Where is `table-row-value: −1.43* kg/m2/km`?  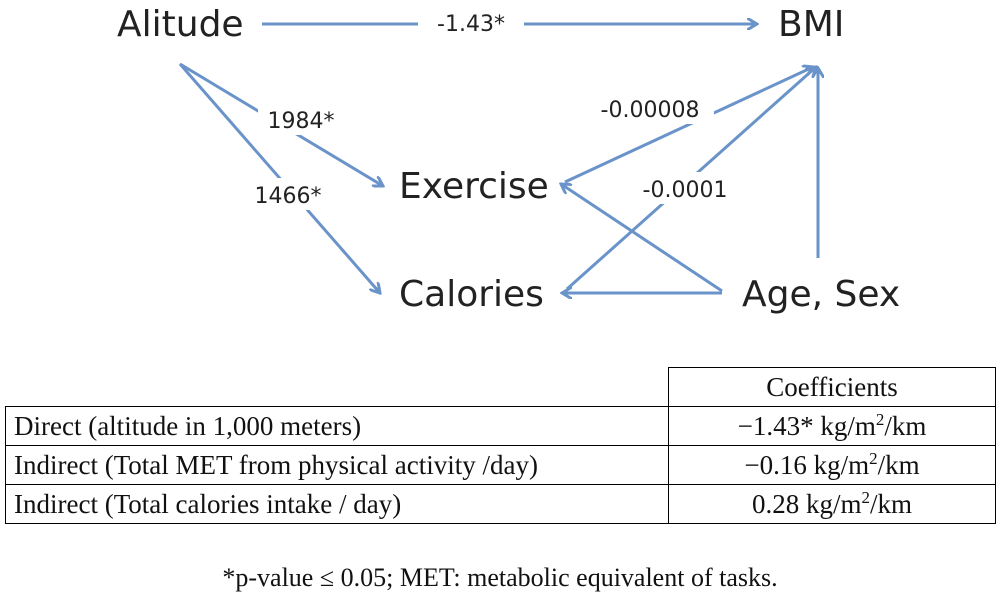 table-row-value: −1.43* kg/m2/km is located at coordinates (832, 426).